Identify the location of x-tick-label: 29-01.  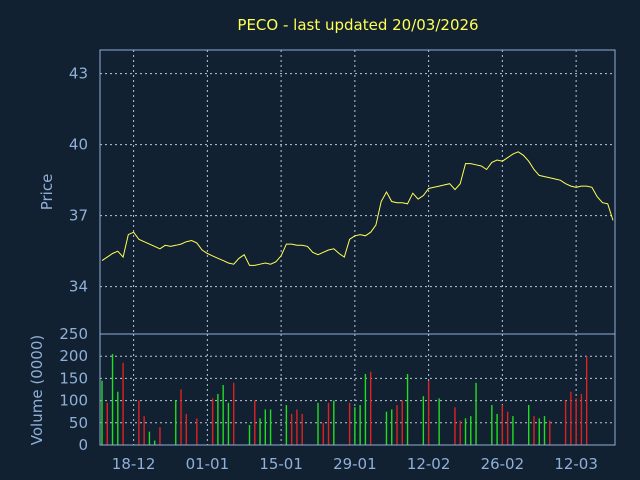
(355, 464).